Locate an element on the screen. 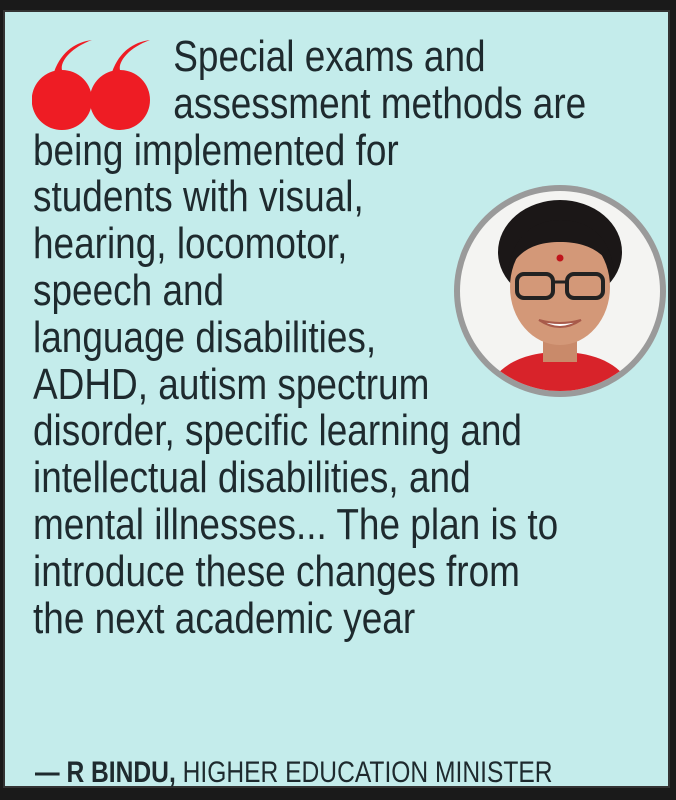  quote-line: Special exams and is located at coordinates (329, 56).